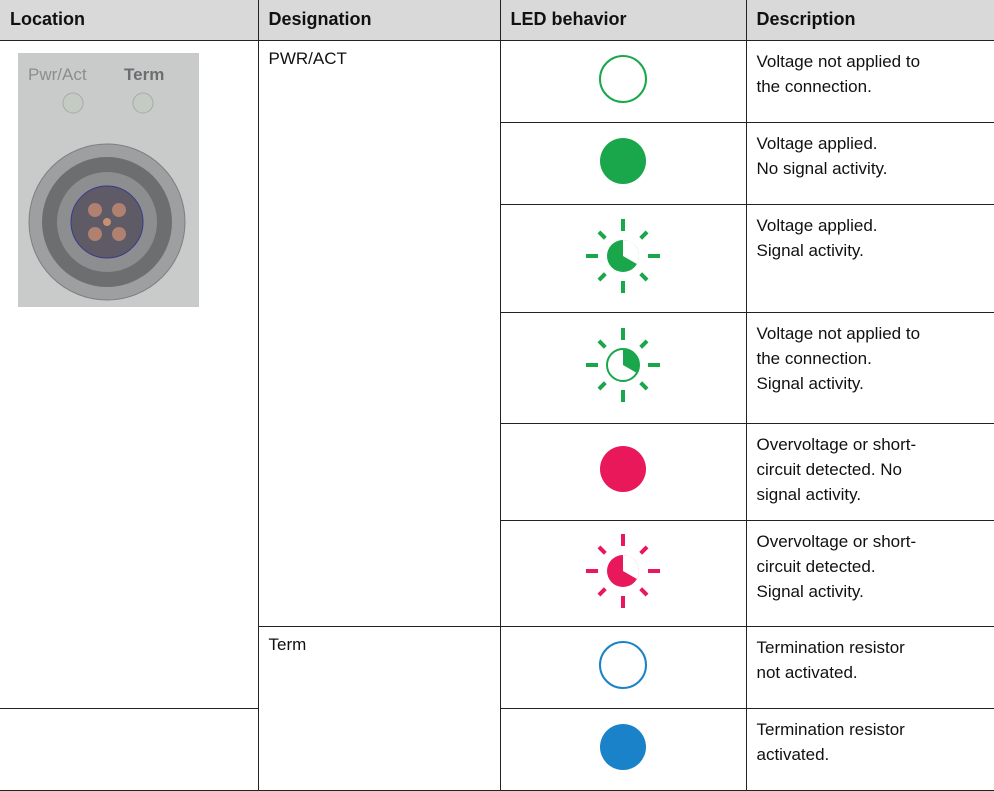  Describe the element at coordinates (869, 20) in the screenshot. I see `header-cell: Description` at that location.